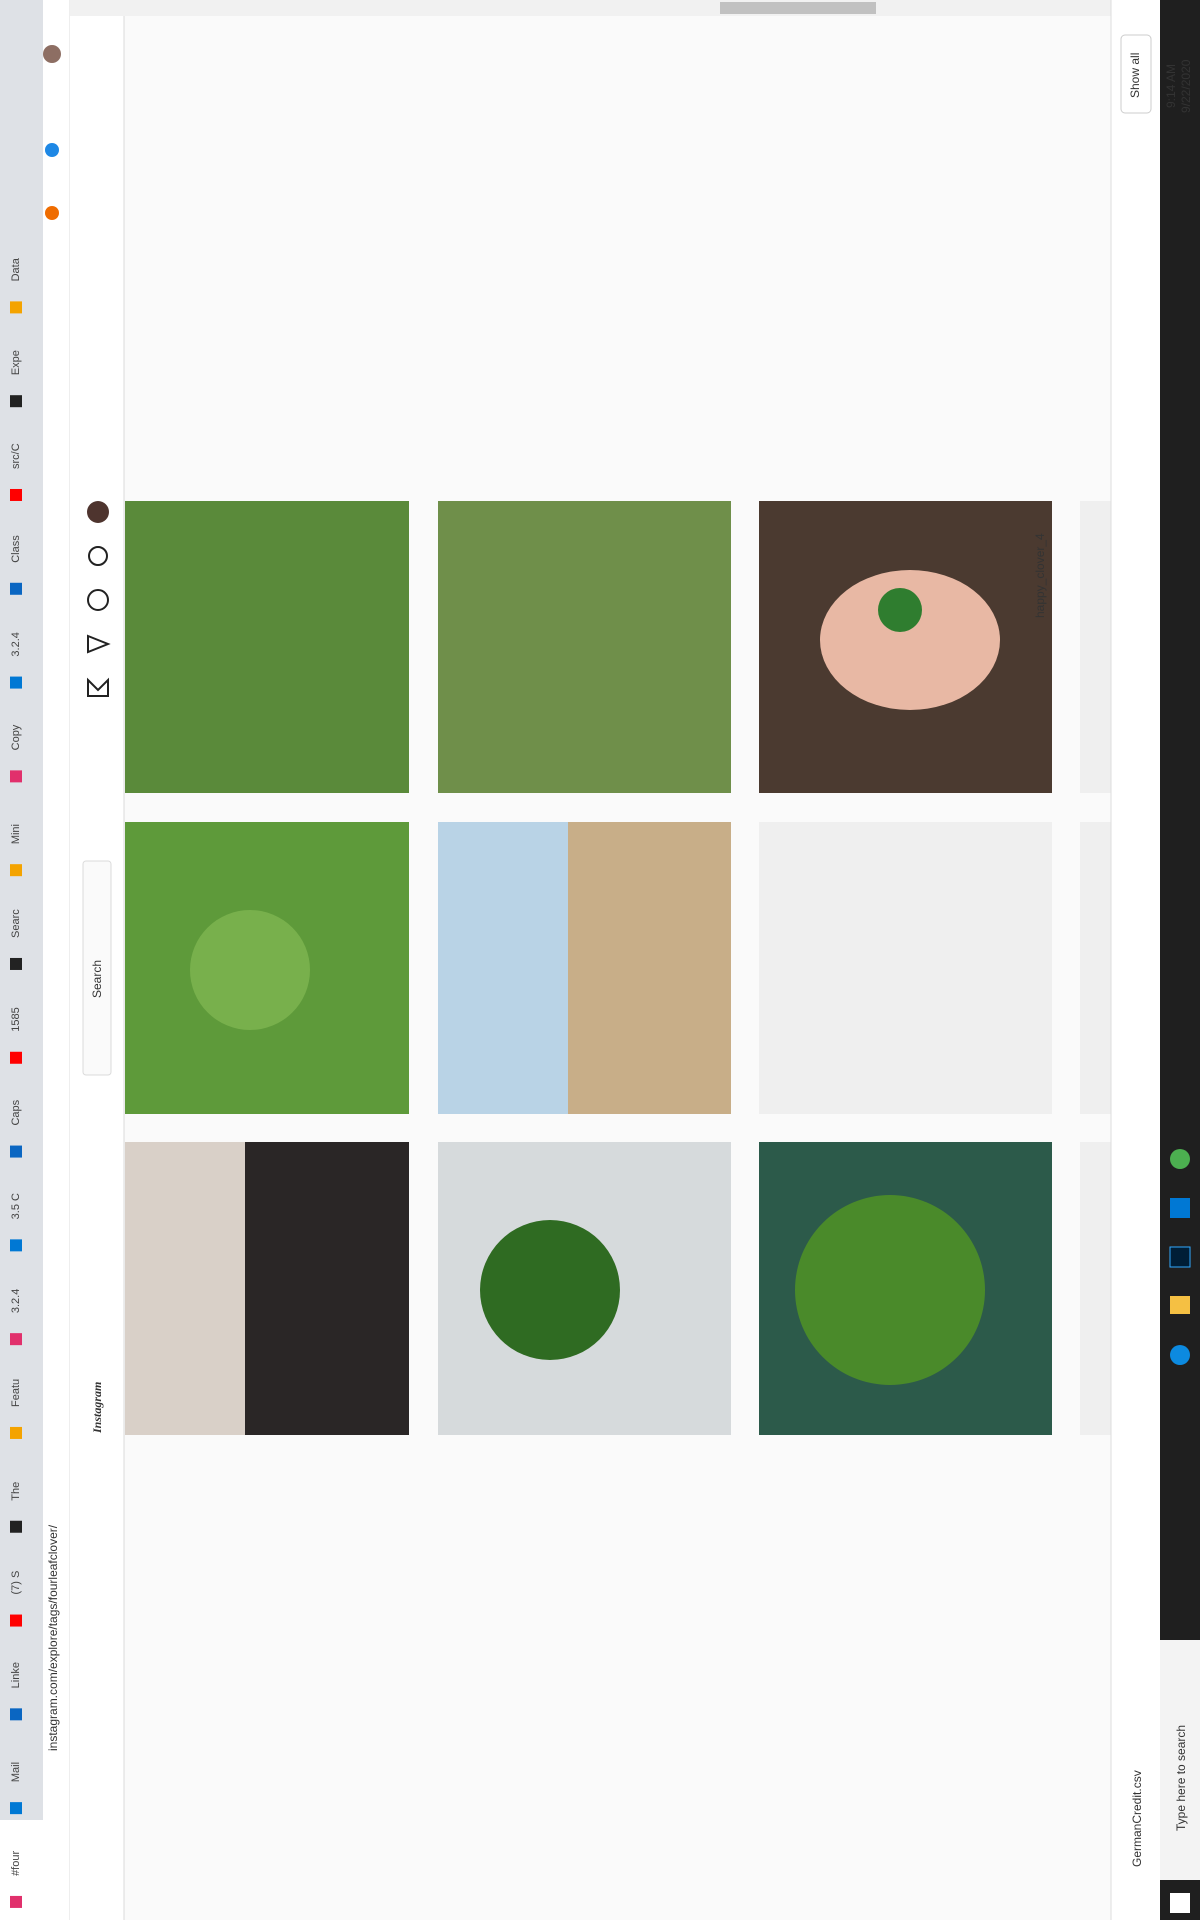 This screenshot has width=1200, height=1920. I want to click on tab-title: Mini, so click(16, 834).